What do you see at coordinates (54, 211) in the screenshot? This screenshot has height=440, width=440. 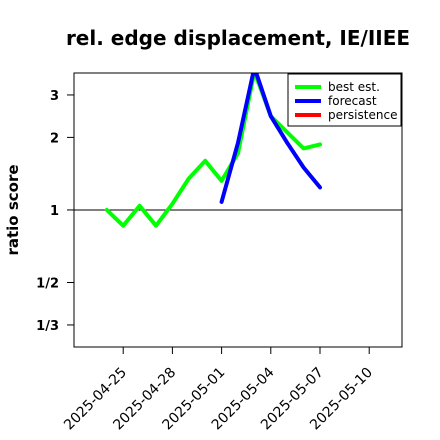 I see `y-tick-label-2: 1` at bounding box center [54, 211].